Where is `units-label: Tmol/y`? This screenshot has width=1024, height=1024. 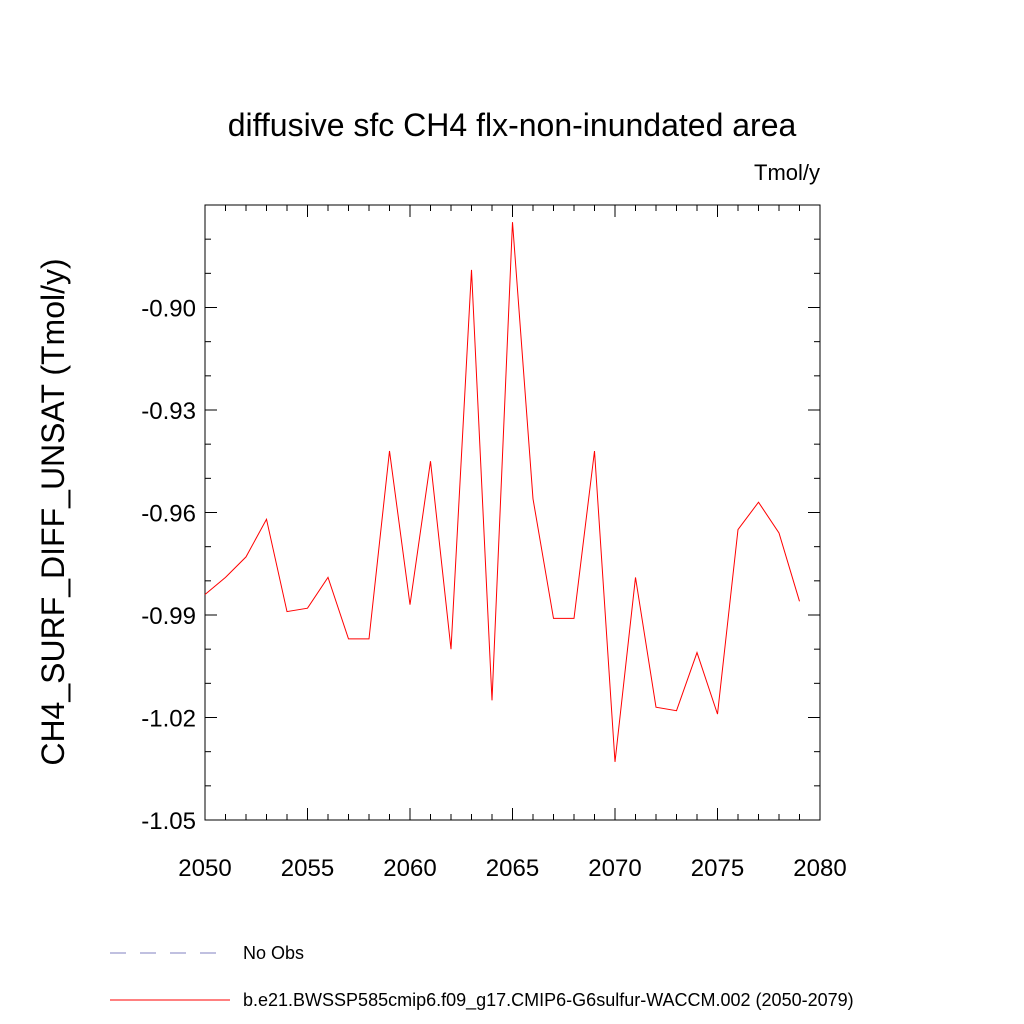
units-label: Tmol/y is located at coordinates (787, 172).